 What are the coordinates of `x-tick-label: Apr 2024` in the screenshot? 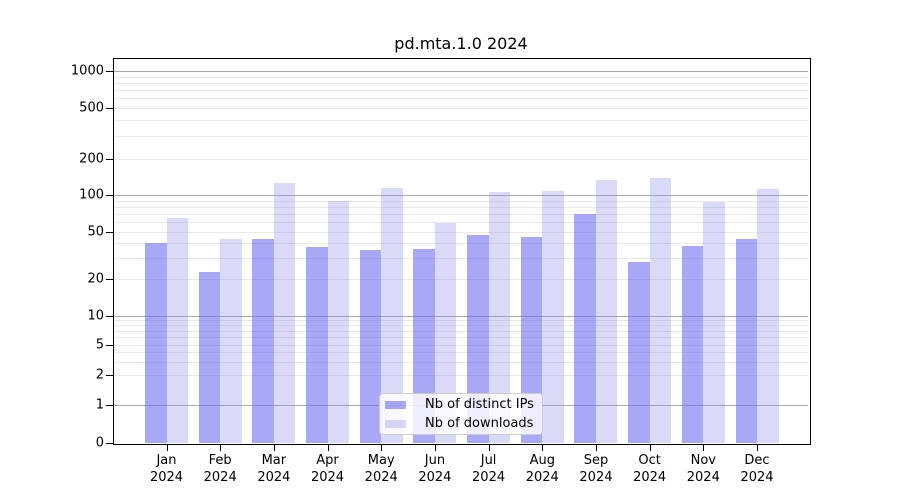 It's located at (327, 469).